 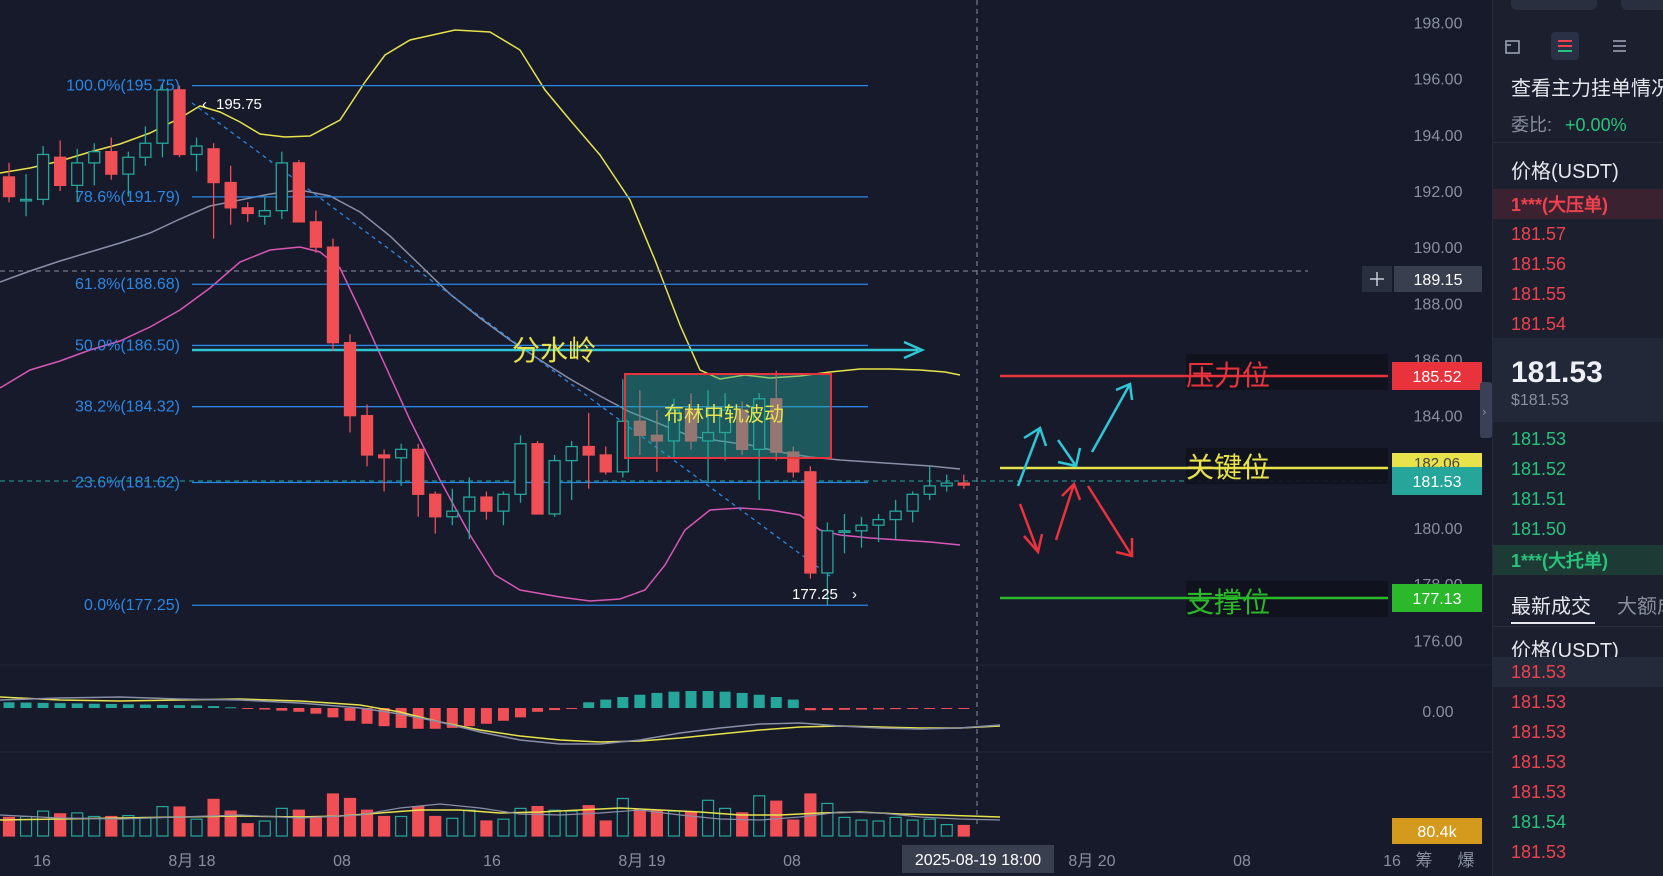 I want to click on fib-low-value: 177.25, so click(x=815, y=594).